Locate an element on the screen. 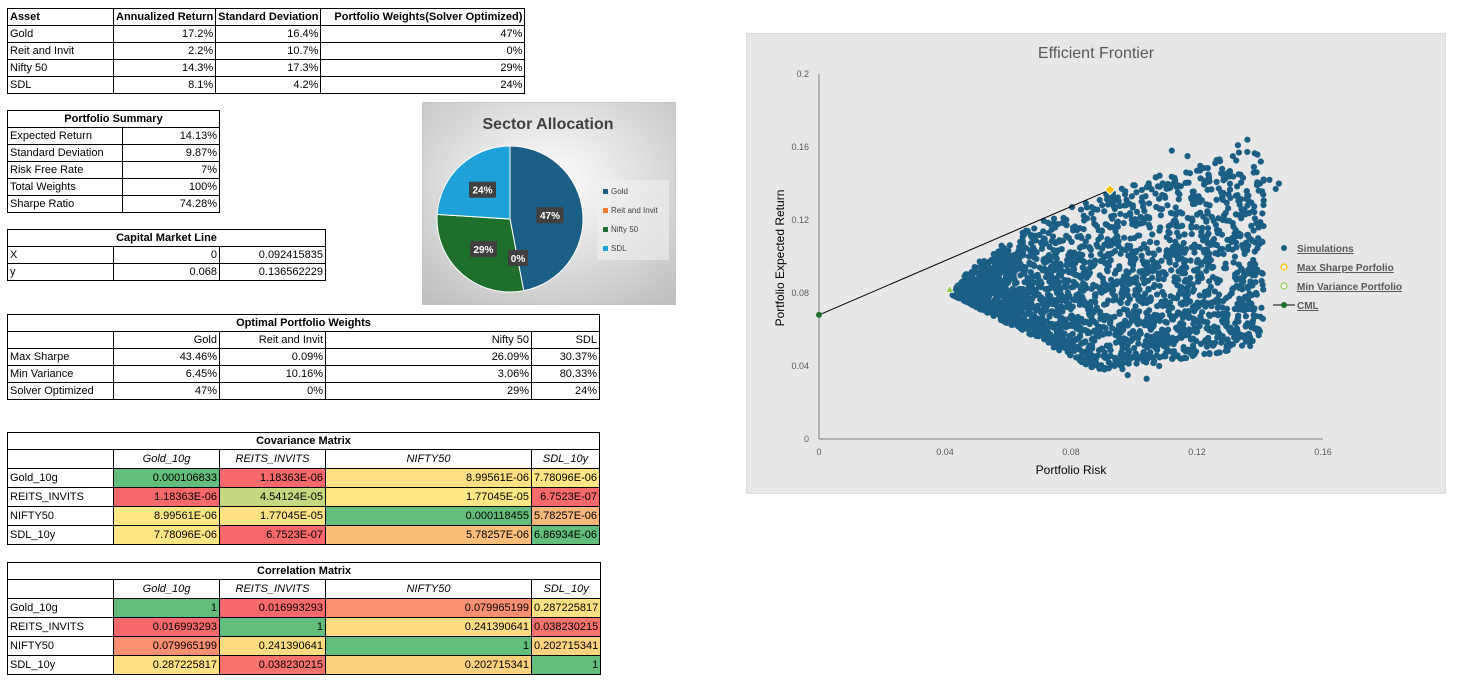  table-cell: 0.068 is located at coordinates (166, 272).